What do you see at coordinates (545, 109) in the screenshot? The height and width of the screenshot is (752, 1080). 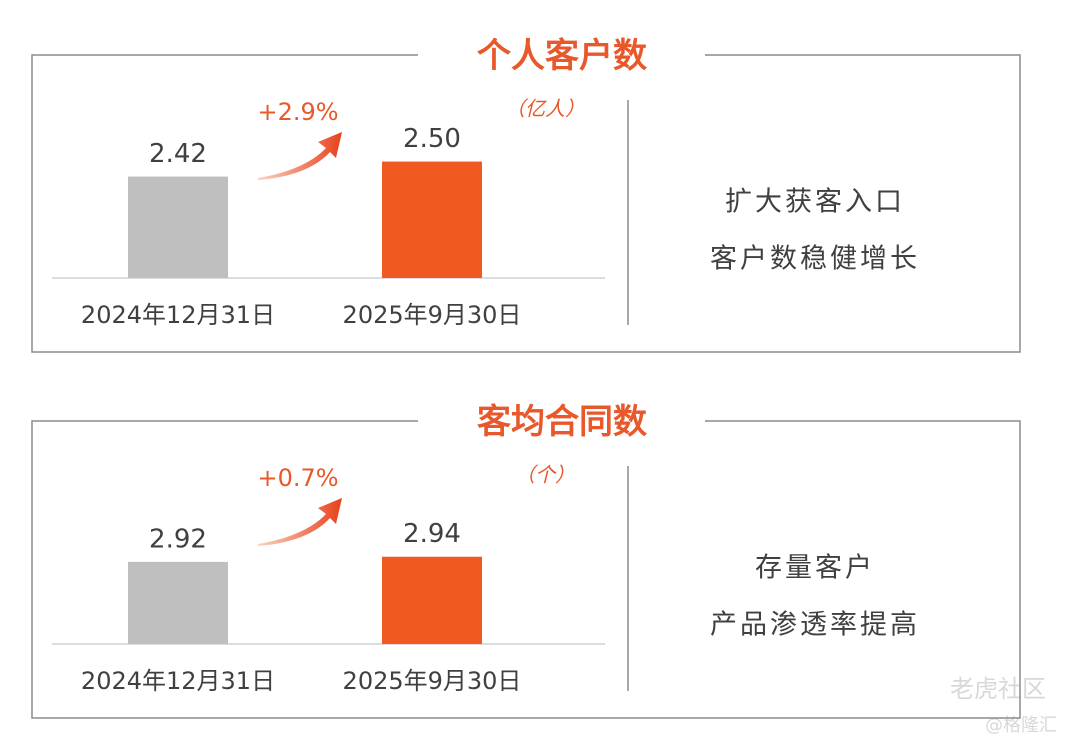 I see `unit-label: （亿人）` at bounding box center [545, 109].